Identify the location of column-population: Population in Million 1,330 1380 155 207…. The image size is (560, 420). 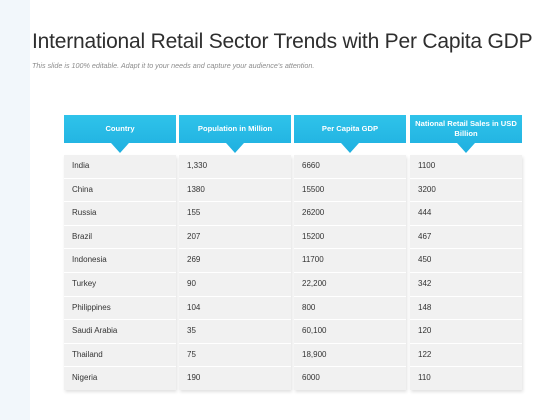
(235, 252).